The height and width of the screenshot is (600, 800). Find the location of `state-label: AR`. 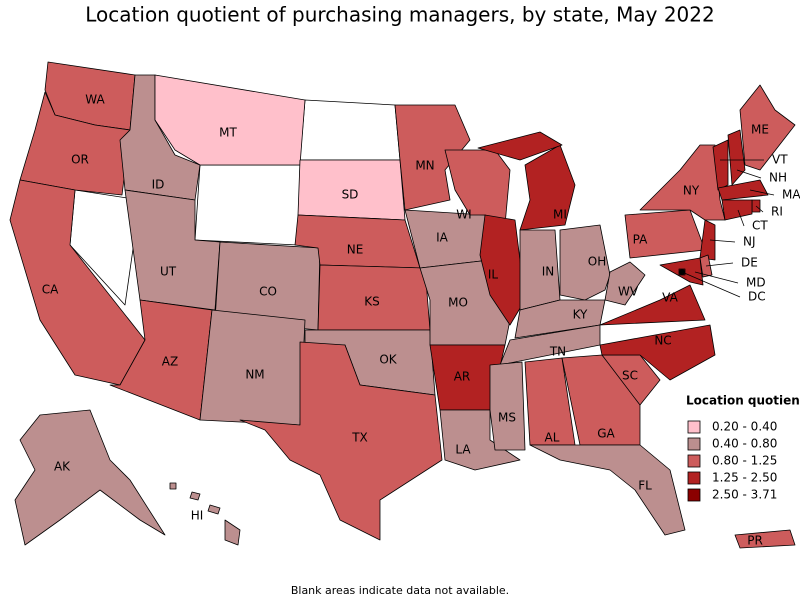

state-label: AR is located at coordinates (462, 377).